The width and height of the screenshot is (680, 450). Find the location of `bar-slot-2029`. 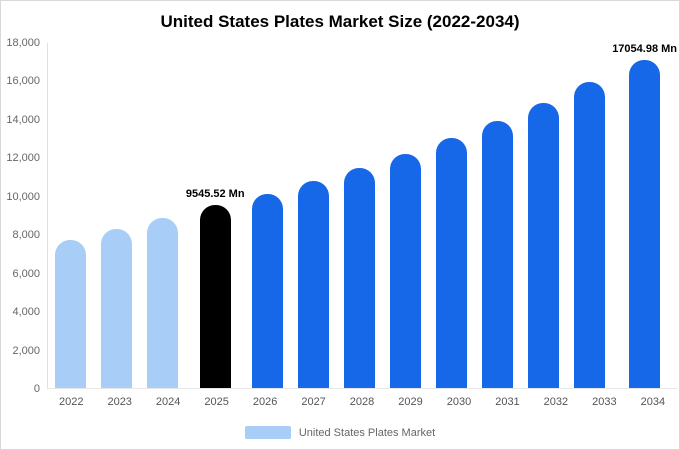

bar-slot-2029 is located at coordinates (405, 270).